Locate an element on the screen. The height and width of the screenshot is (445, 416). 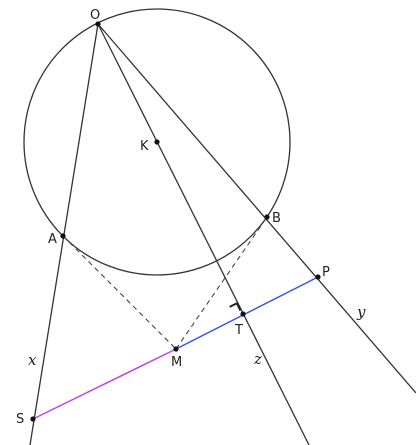
point-S is located at coordinates (33, 419).